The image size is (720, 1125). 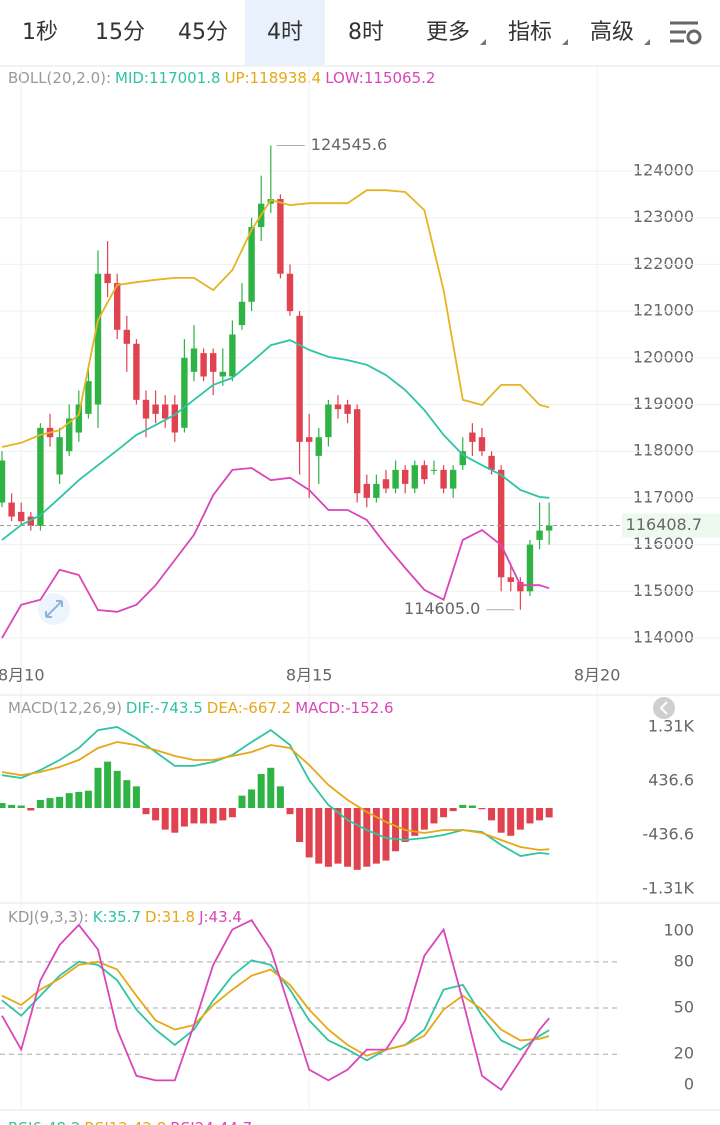 What do you see at coordinates (668, 887) in the screenshot?
I see `y-tick-label: -1.31K` at bounding box center [668, 887].